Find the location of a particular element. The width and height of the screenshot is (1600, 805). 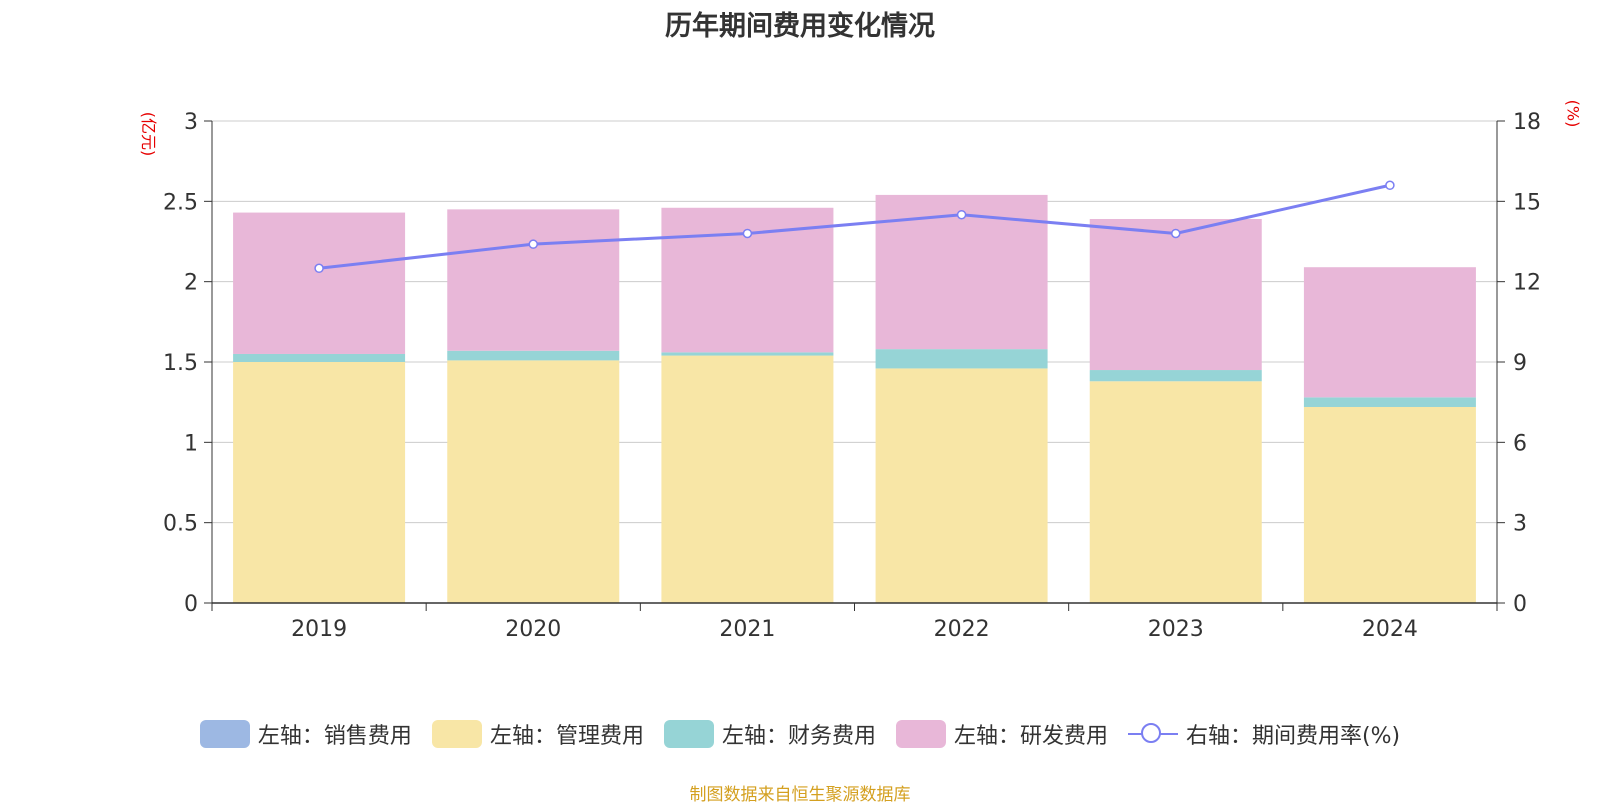

legend-item-finance: 左轴：财务费用 is located at coordinates (769, 734).